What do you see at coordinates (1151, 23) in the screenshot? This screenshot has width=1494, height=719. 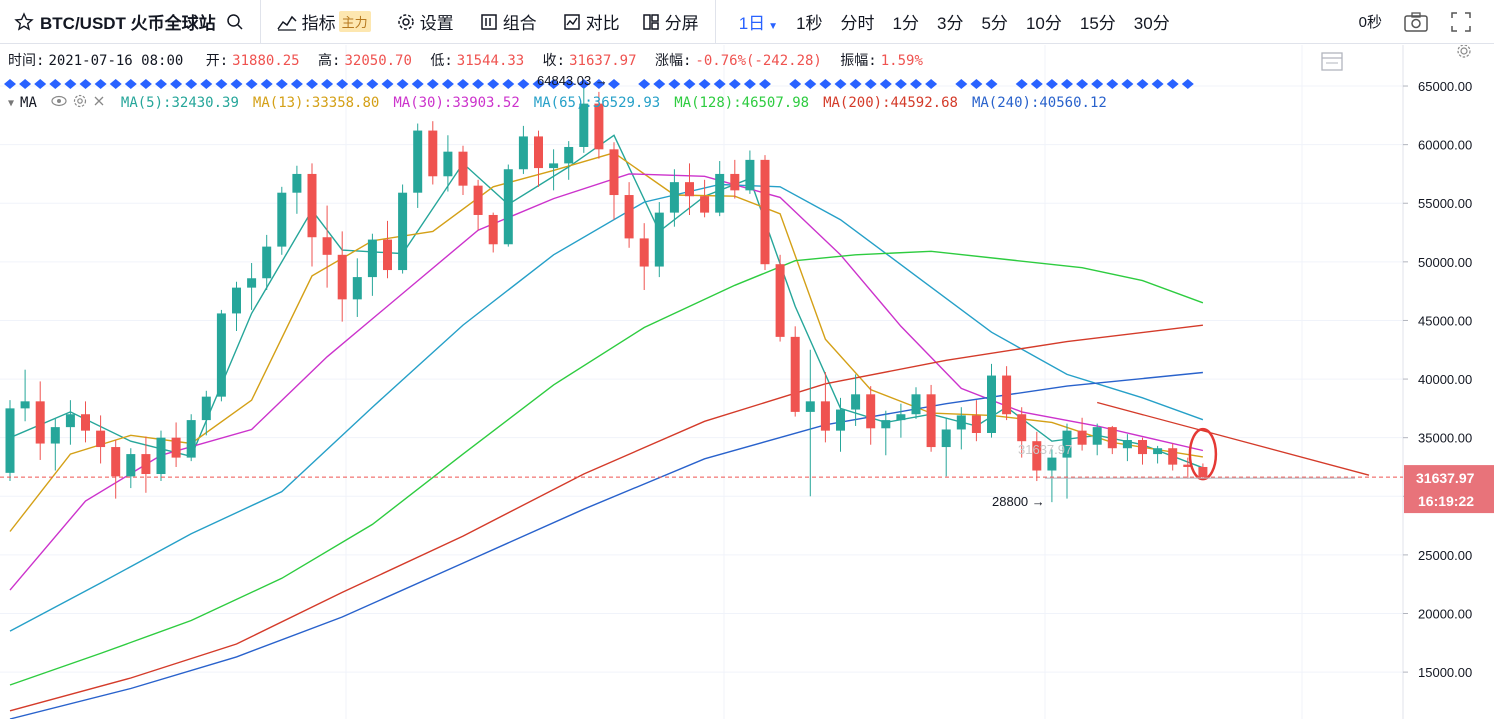 I see `interval-30m: 30分` at bounding box center [1151, 23].